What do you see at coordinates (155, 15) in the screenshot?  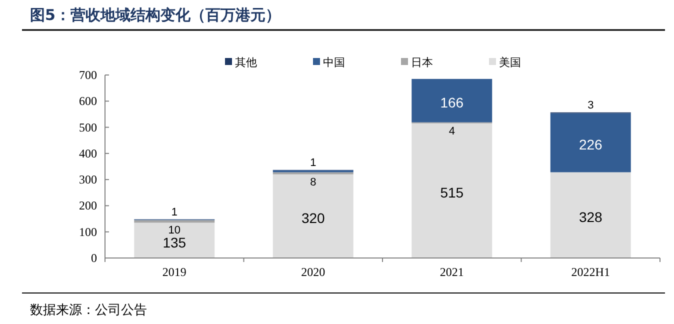 I see `chart-title: 图5：营收地域结构变化（百万港元）` at bounding box center [155, 15].